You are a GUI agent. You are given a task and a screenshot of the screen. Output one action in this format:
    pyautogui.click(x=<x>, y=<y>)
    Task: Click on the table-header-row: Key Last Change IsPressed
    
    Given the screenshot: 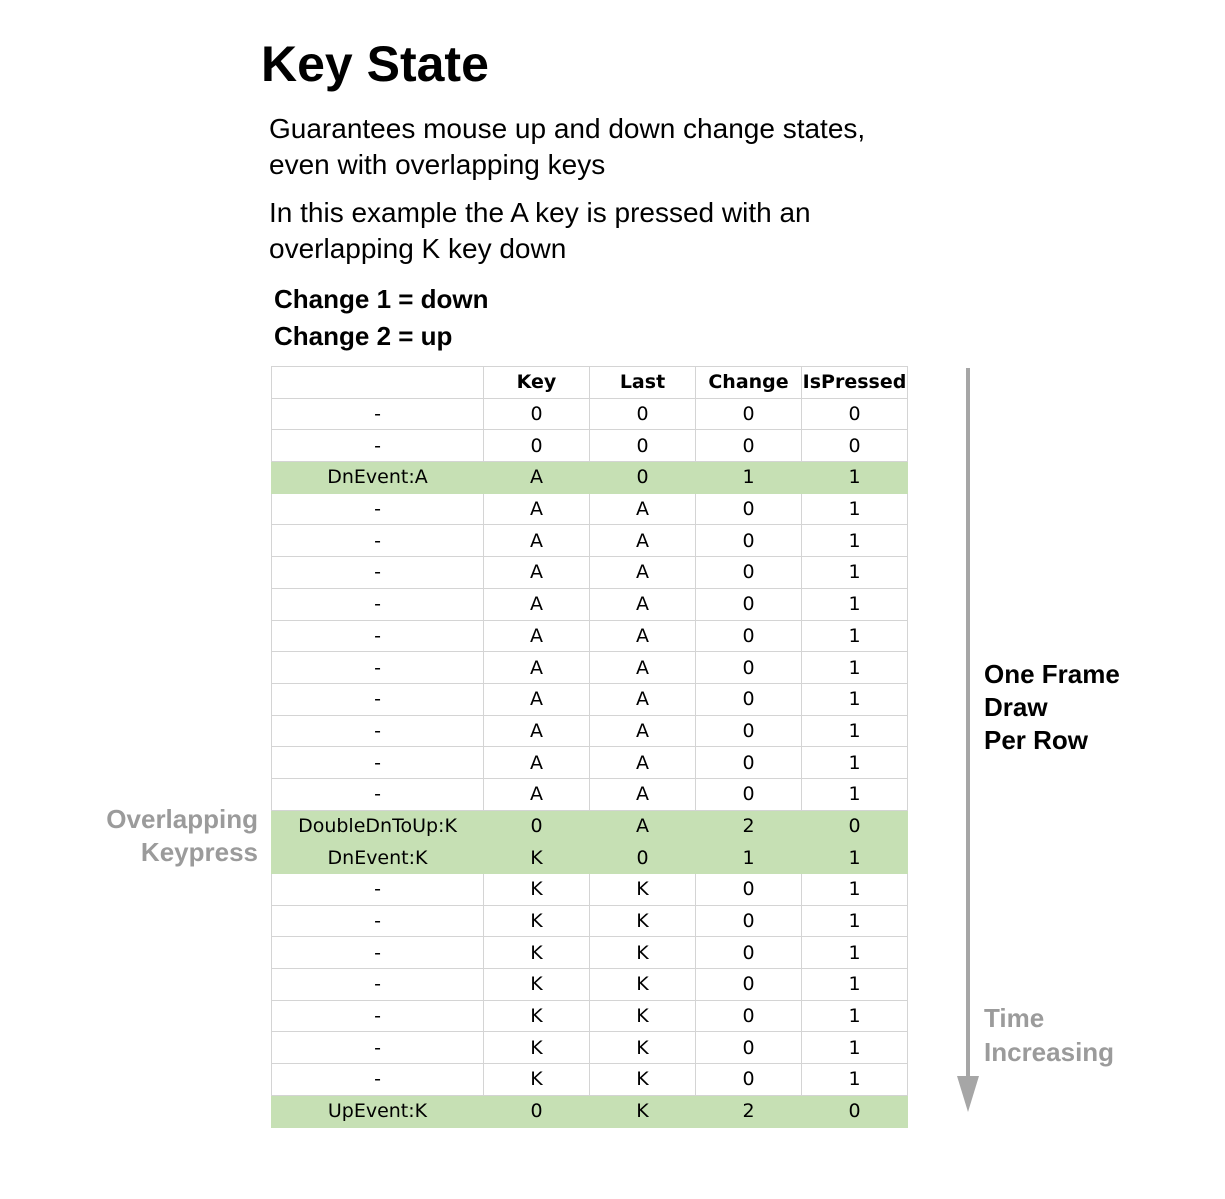 What is the action you would take?
    pyautogui.click(x=589, y=382)
    